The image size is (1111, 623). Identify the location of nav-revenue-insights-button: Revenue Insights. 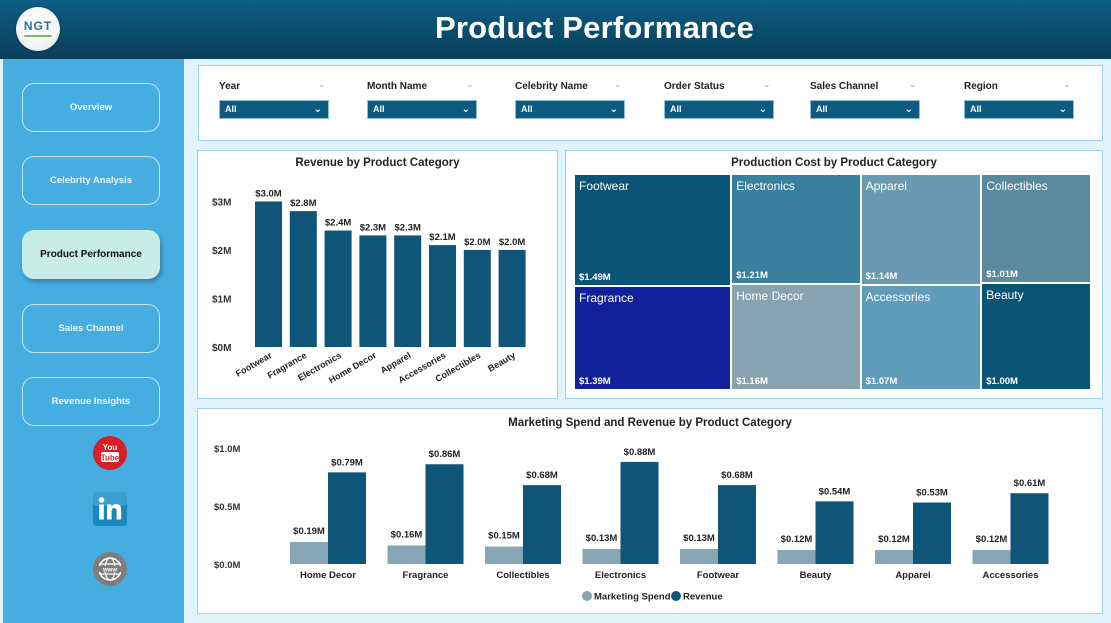
(91, 401).